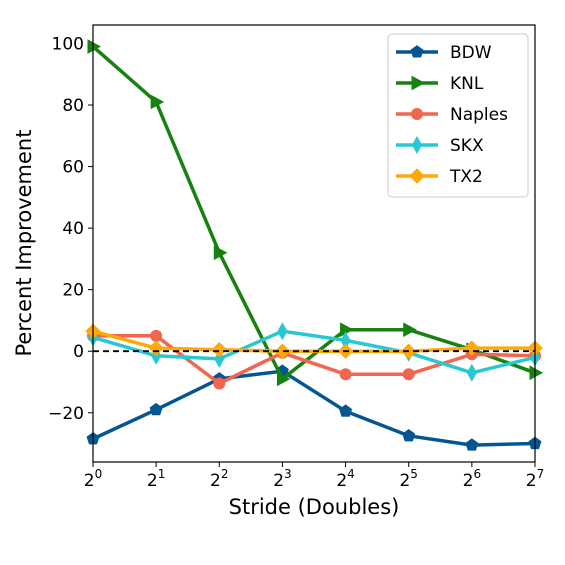 The height and width of the screenshot is (565, 565). What do you see at coordinates (314, 476) in the screenshot?
I see `x-axis-ticks: 20 21 22 23 24 25 26 27` at bounding box center [314, 476].